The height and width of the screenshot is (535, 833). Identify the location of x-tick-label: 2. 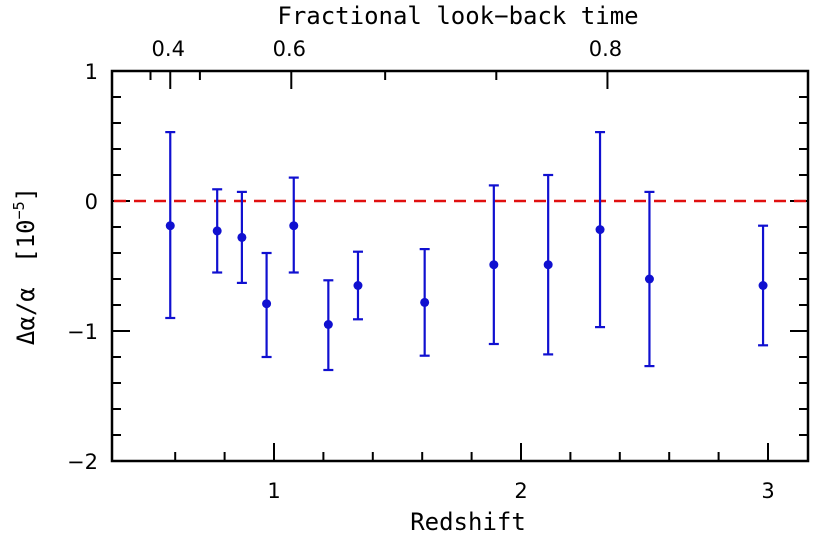
(520, 491).